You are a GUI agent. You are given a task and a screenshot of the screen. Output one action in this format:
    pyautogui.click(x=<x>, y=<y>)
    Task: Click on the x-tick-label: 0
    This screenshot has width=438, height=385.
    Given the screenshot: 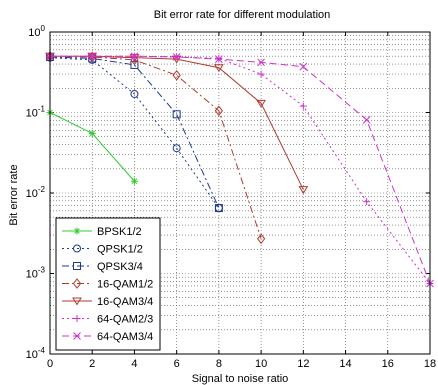 What is the action you would take?
    pyautogui.click(x=50, y=364)
    